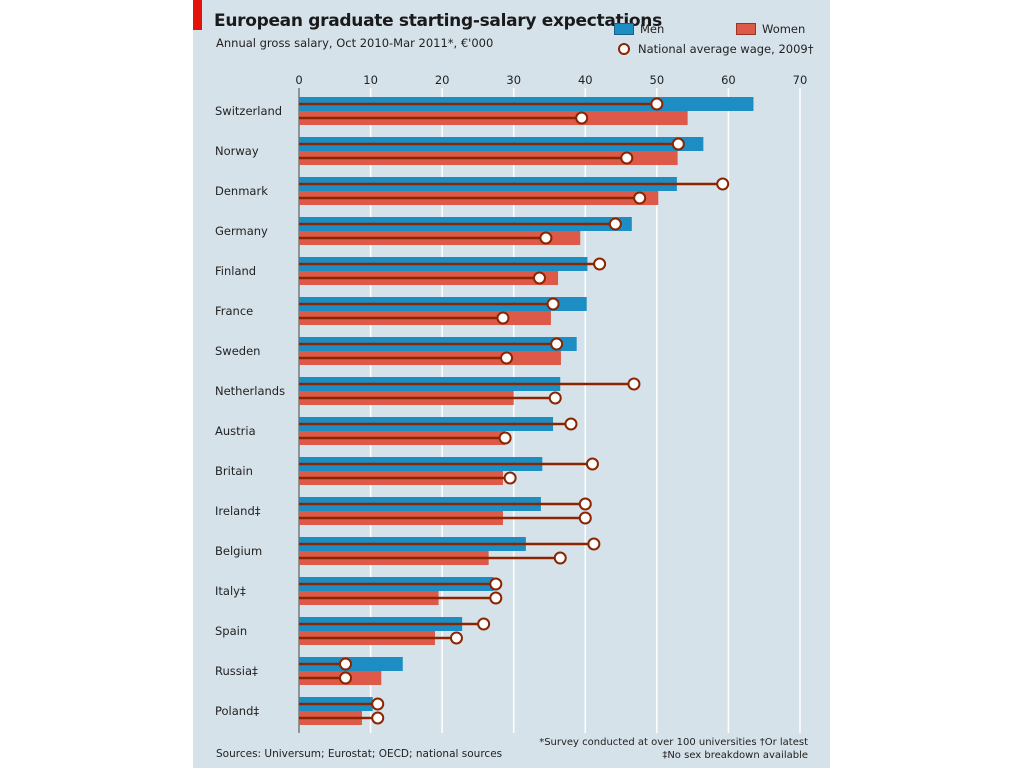 This screenshot has height=768, width=1024. Describe the element at coordinates (234, 471) in the screenshot. I see `category-label: Britain` at that location.